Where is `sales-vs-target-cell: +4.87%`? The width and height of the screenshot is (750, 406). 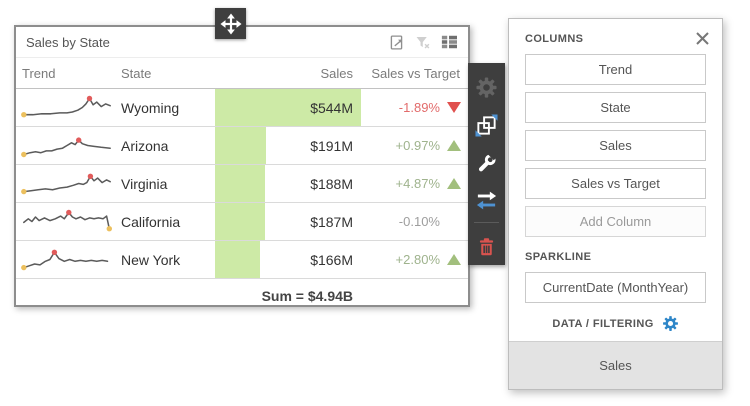 sales-vs-target-cell: +4.87% is located at coordinates (414, 183).